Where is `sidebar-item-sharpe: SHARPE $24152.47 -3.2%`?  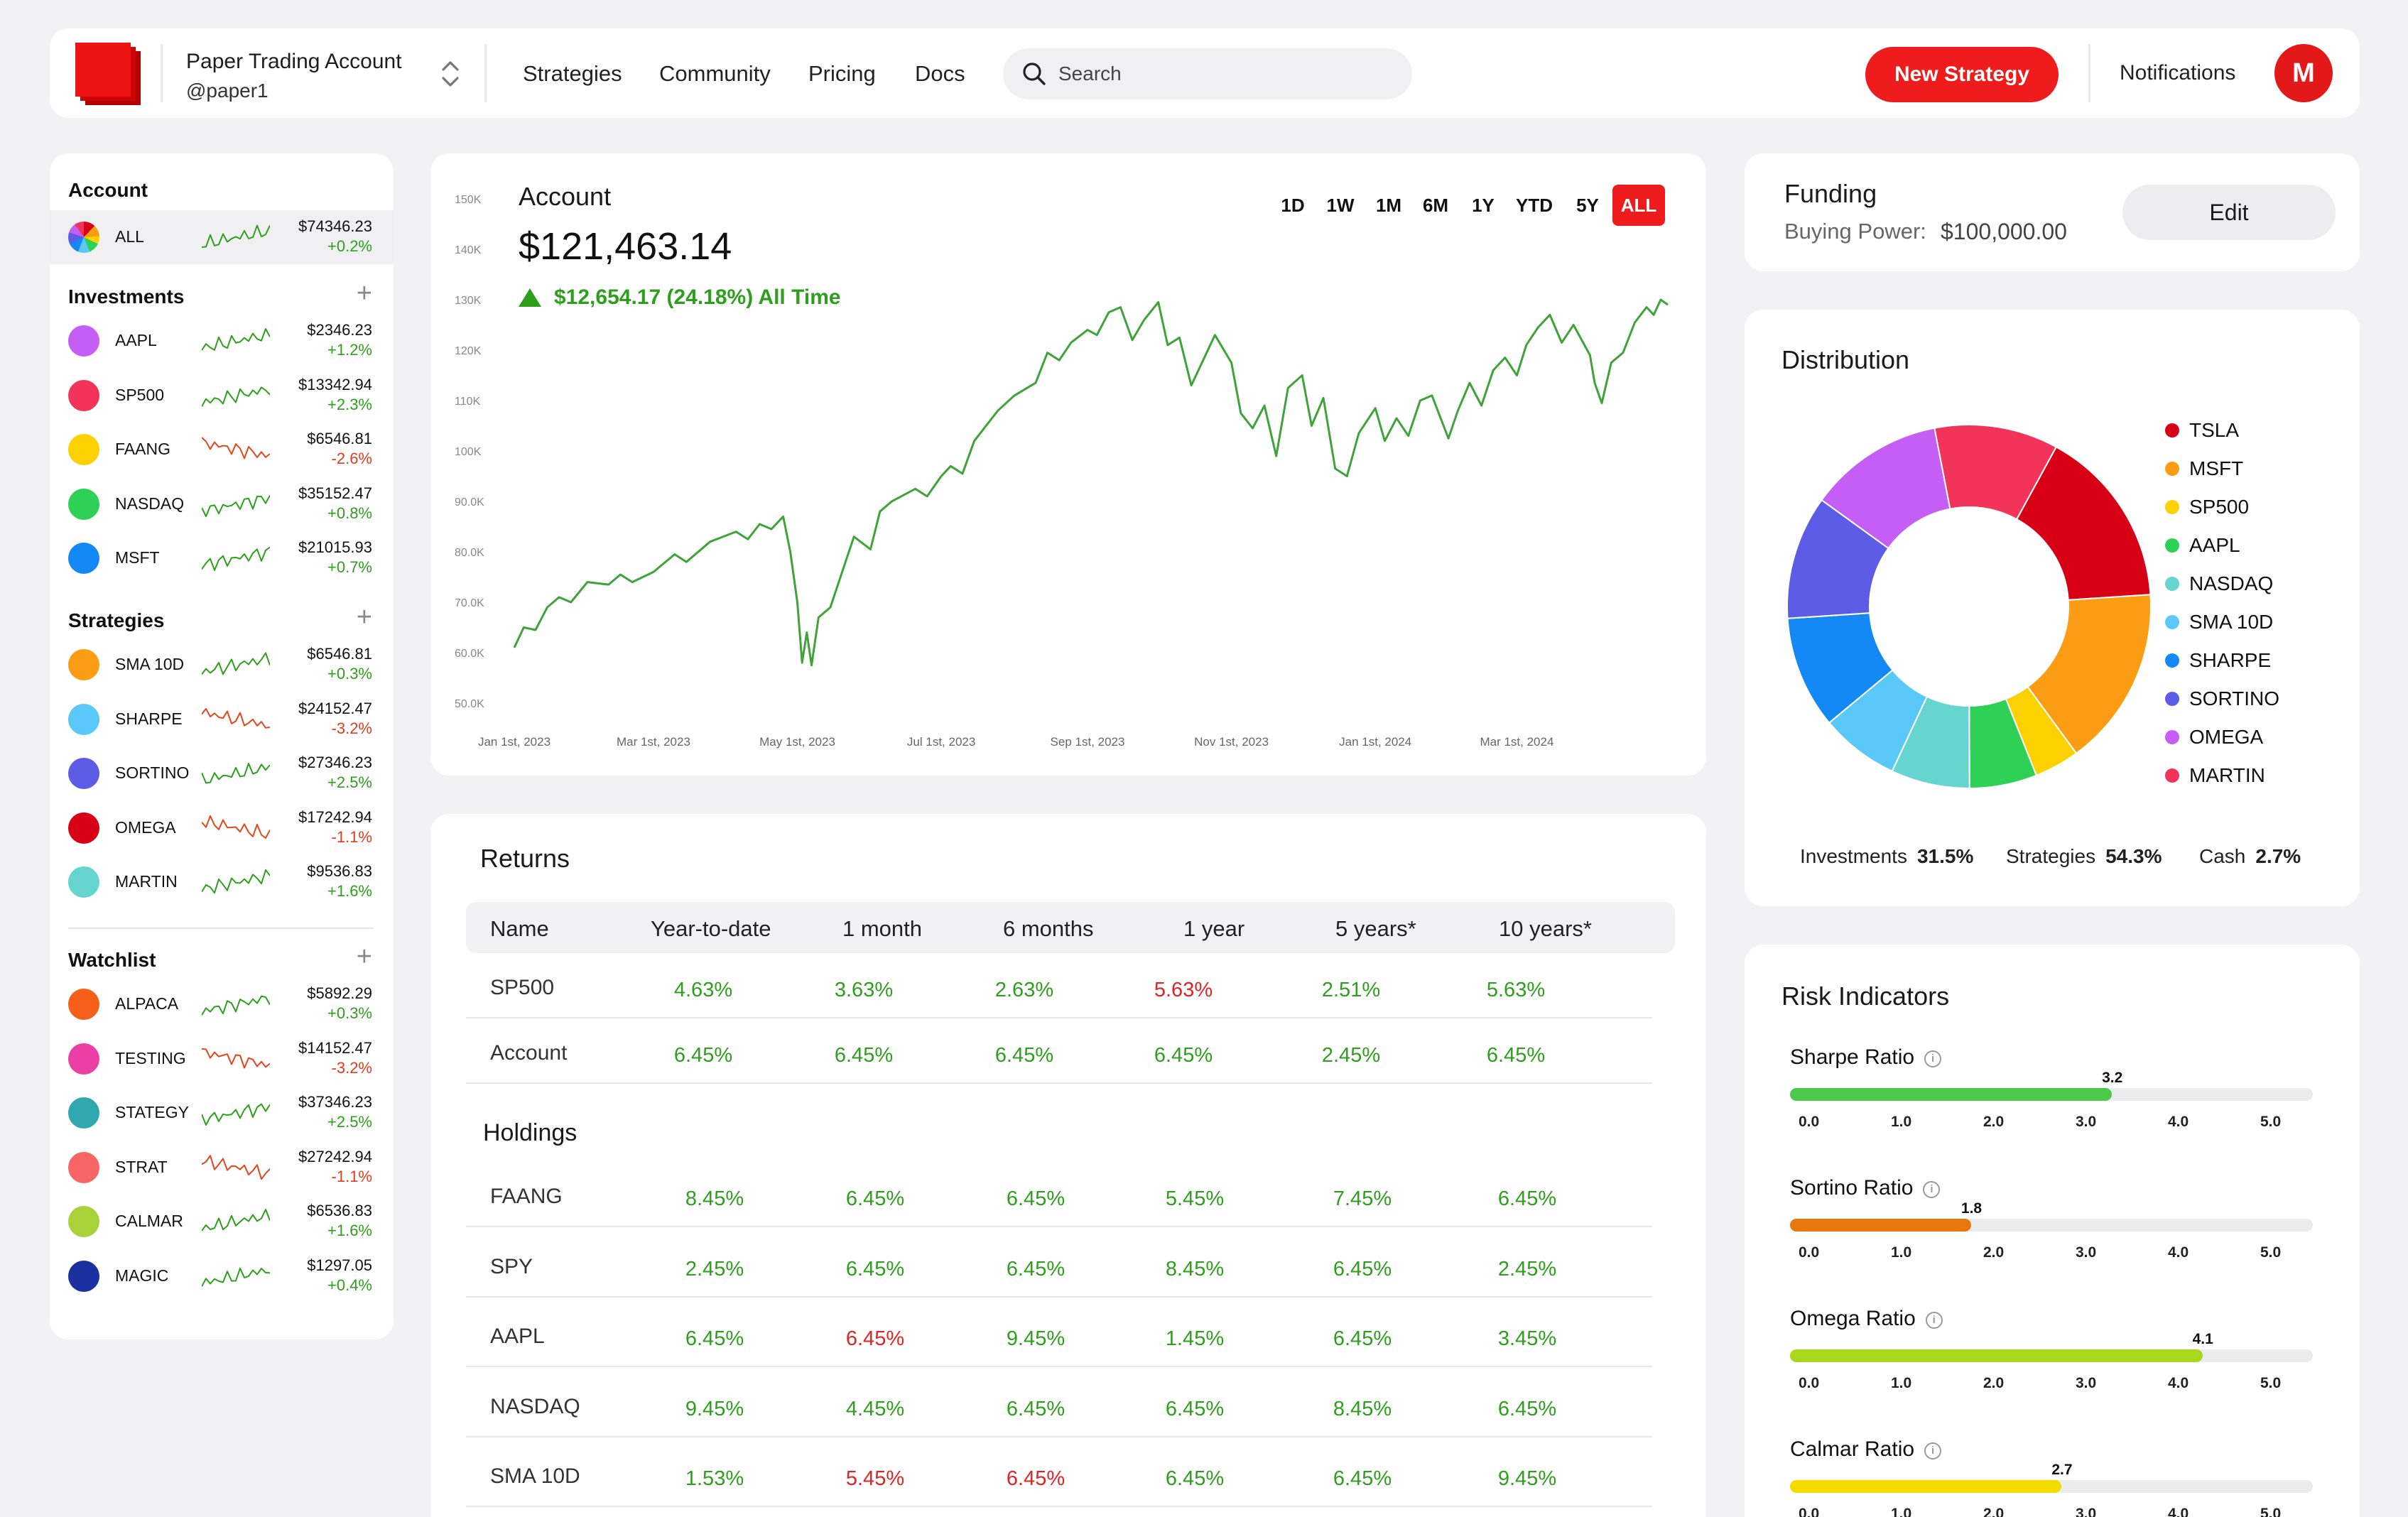 sidebar-item-sharpe: SHARPE $24152.47 -3.2% is located at coordinates (222, 719).